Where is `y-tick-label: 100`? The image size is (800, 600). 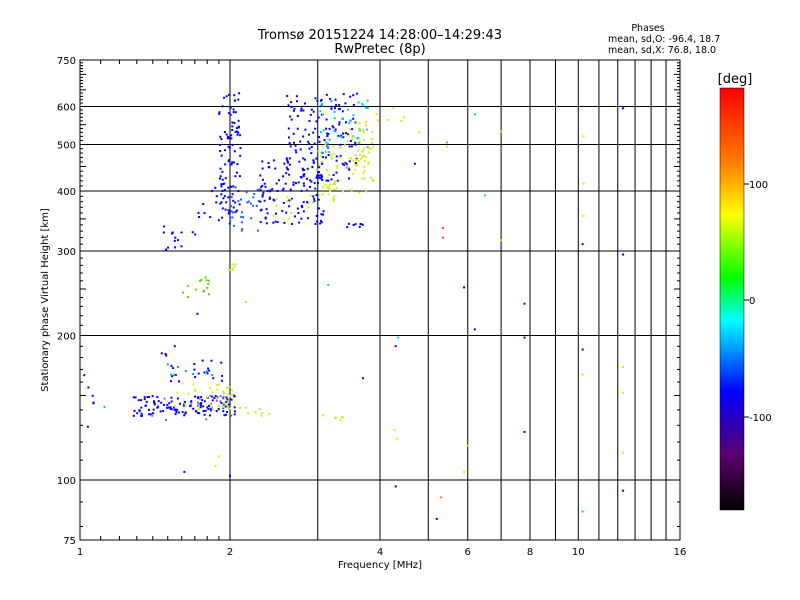 y-tick-label: 100 is located at coordinates (66, 481).